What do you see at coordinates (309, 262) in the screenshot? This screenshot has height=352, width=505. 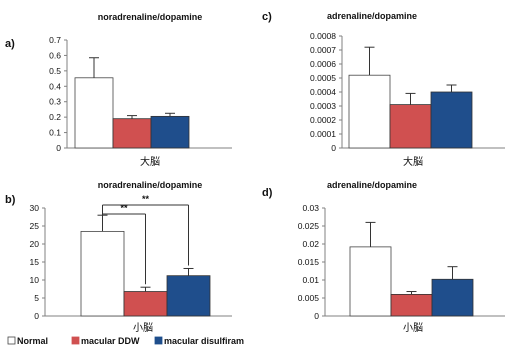 I see `y-tick-label: 0.015` at bounding box center [309, 262].